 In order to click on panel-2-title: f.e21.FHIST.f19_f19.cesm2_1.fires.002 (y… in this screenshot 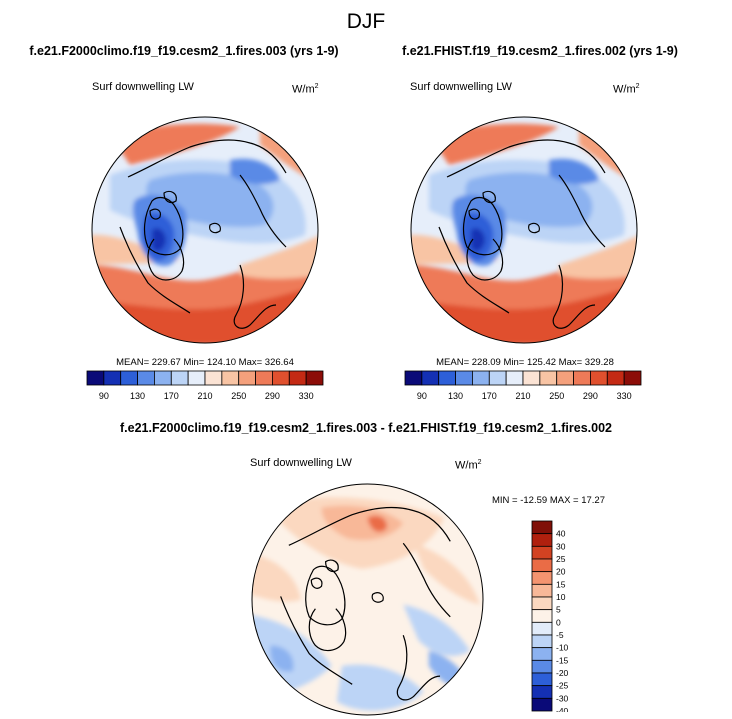, I will do `click(540, 51)`.